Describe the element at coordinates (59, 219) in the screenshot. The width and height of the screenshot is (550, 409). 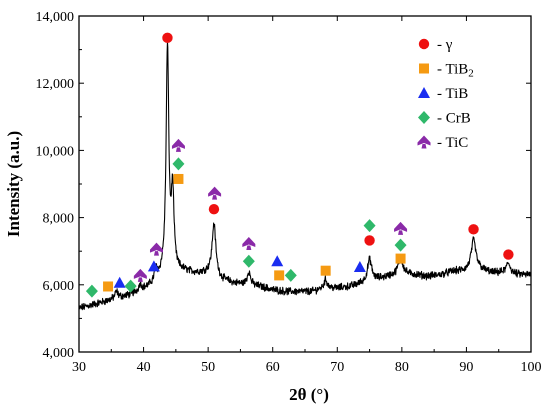
I see `y-tick-label: 8,000` at that location.